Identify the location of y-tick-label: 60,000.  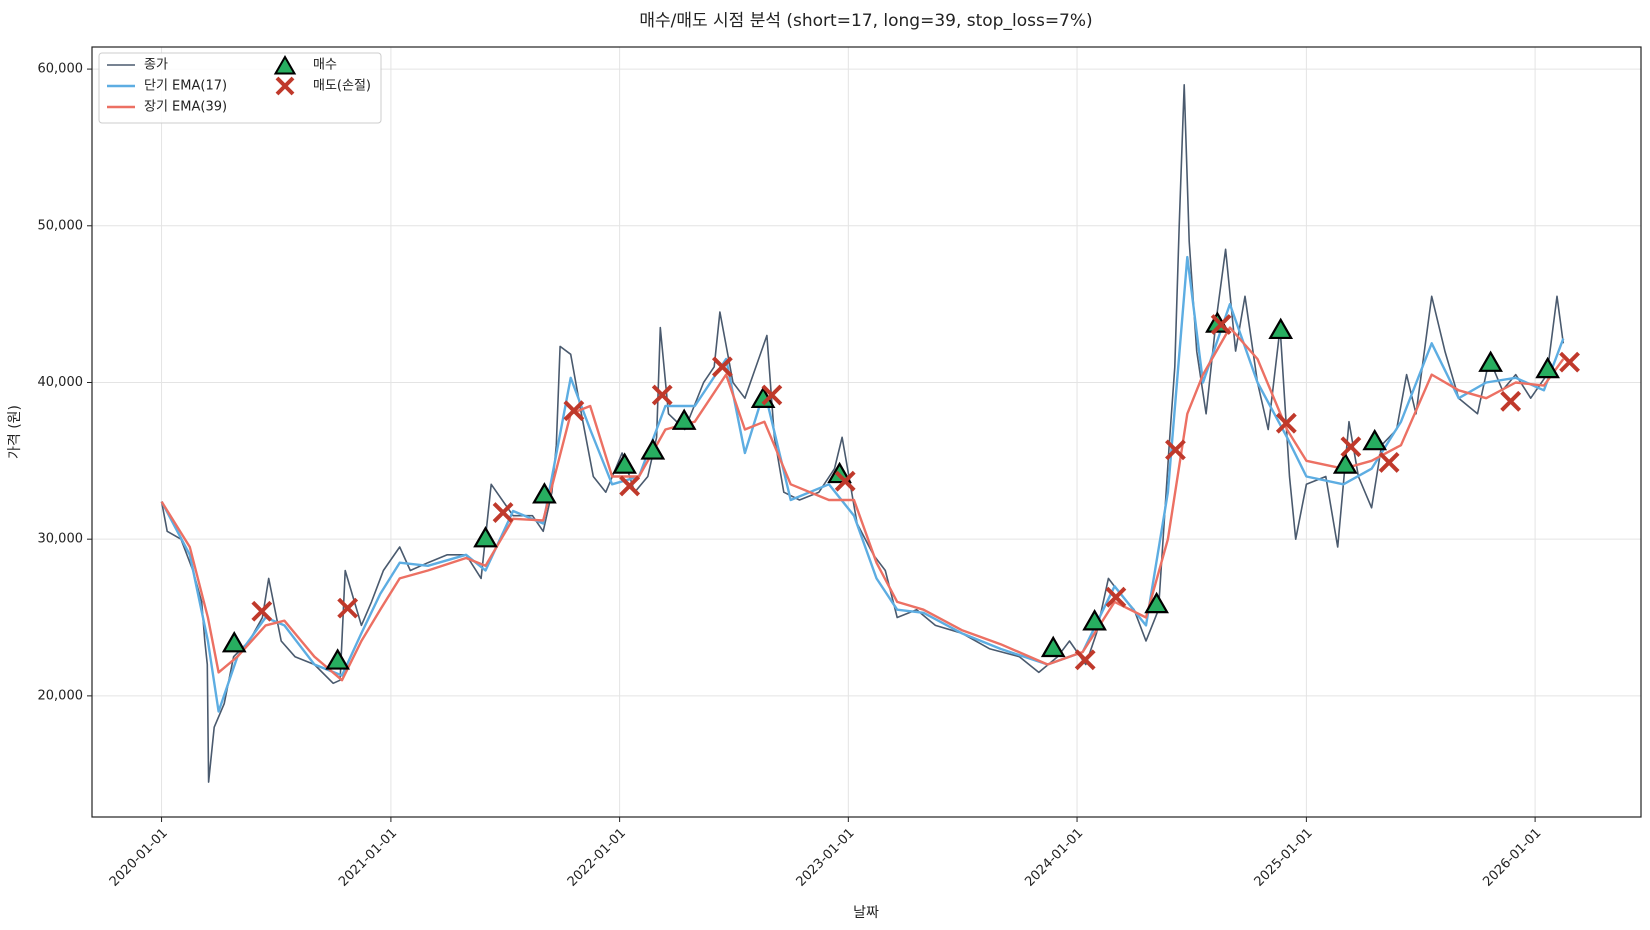
(61, 69).